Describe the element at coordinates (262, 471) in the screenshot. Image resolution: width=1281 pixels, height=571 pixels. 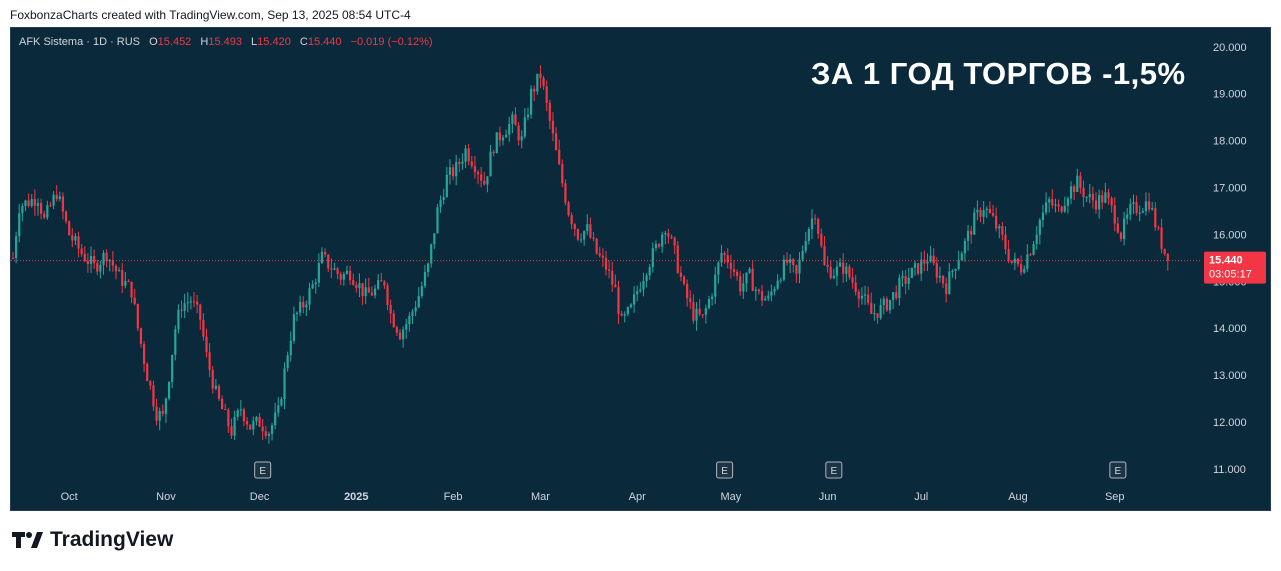
I see `earnings-marker-label: E` at that location.